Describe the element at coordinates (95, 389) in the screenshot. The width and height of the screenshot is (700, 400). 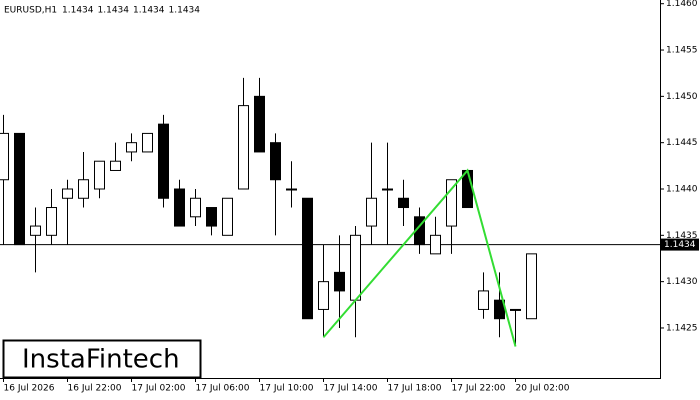
I see `x-tick-label: 16 Jul 22:00` at that location.